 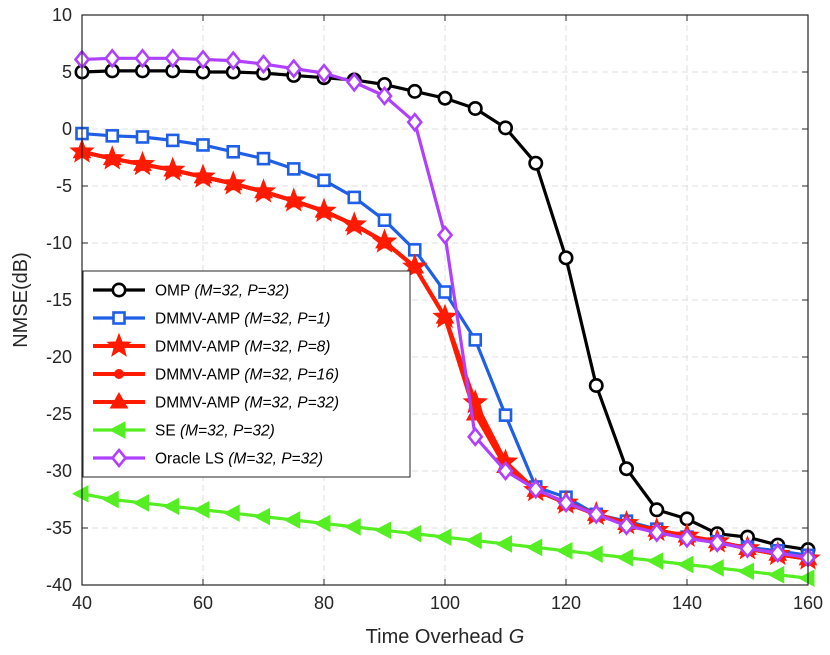 What do you see at coordinates (208, 458) in the screenshot?
I see `legend-entry: Oracle LS (M=32, P=32)` at bounding box center [208, 458].